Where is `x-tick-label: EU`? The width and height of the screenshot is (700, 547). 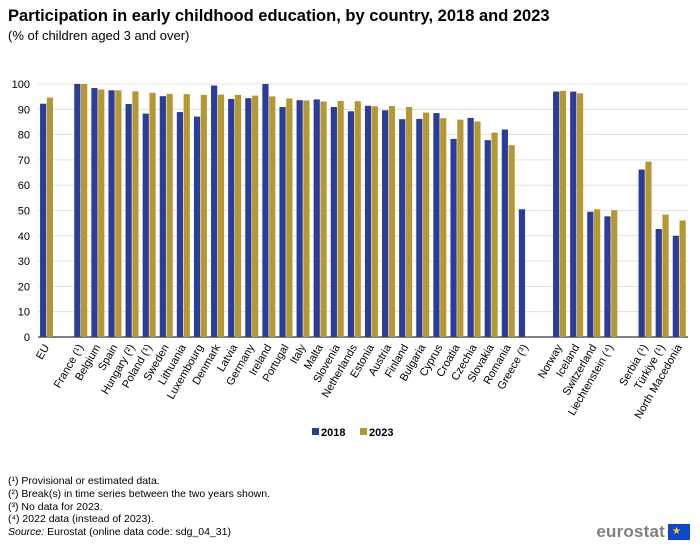
x-tick-label: EU is located at coordinates (43, 351).